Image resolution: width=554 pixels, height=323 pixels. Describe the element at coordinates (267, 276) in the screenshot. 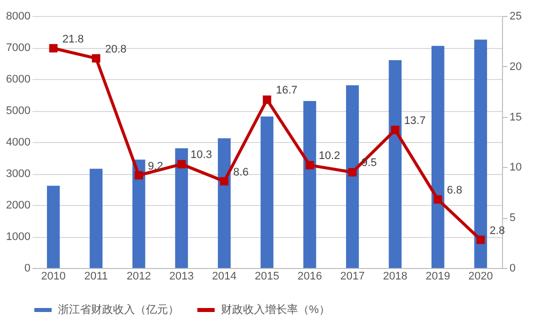

I see `x-tick-label: 2015` at that location.